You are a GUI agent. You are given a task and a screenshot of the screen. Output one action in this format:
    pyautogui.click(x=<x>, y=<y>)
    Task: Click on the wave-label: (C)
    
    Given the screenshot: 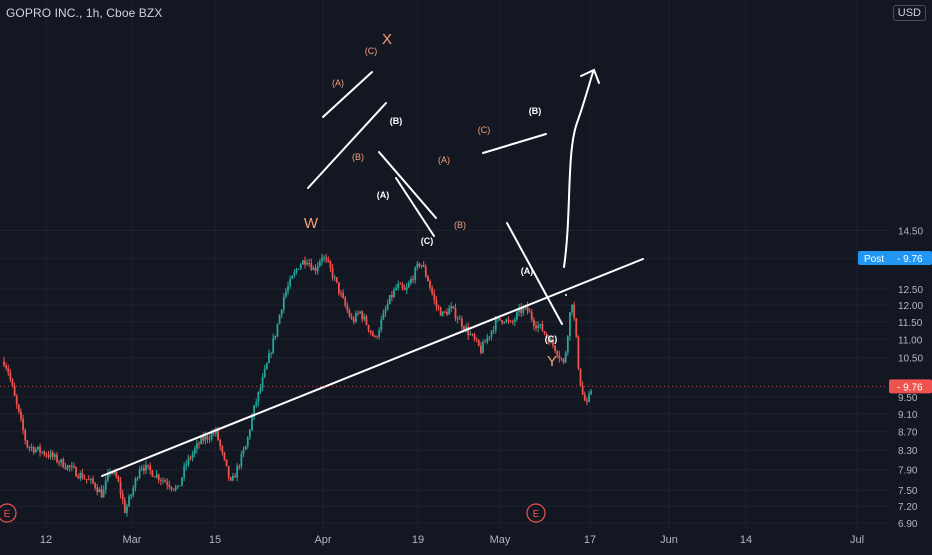 What is the action you would take?
    pyautogui.click(x=371, y=51)
    